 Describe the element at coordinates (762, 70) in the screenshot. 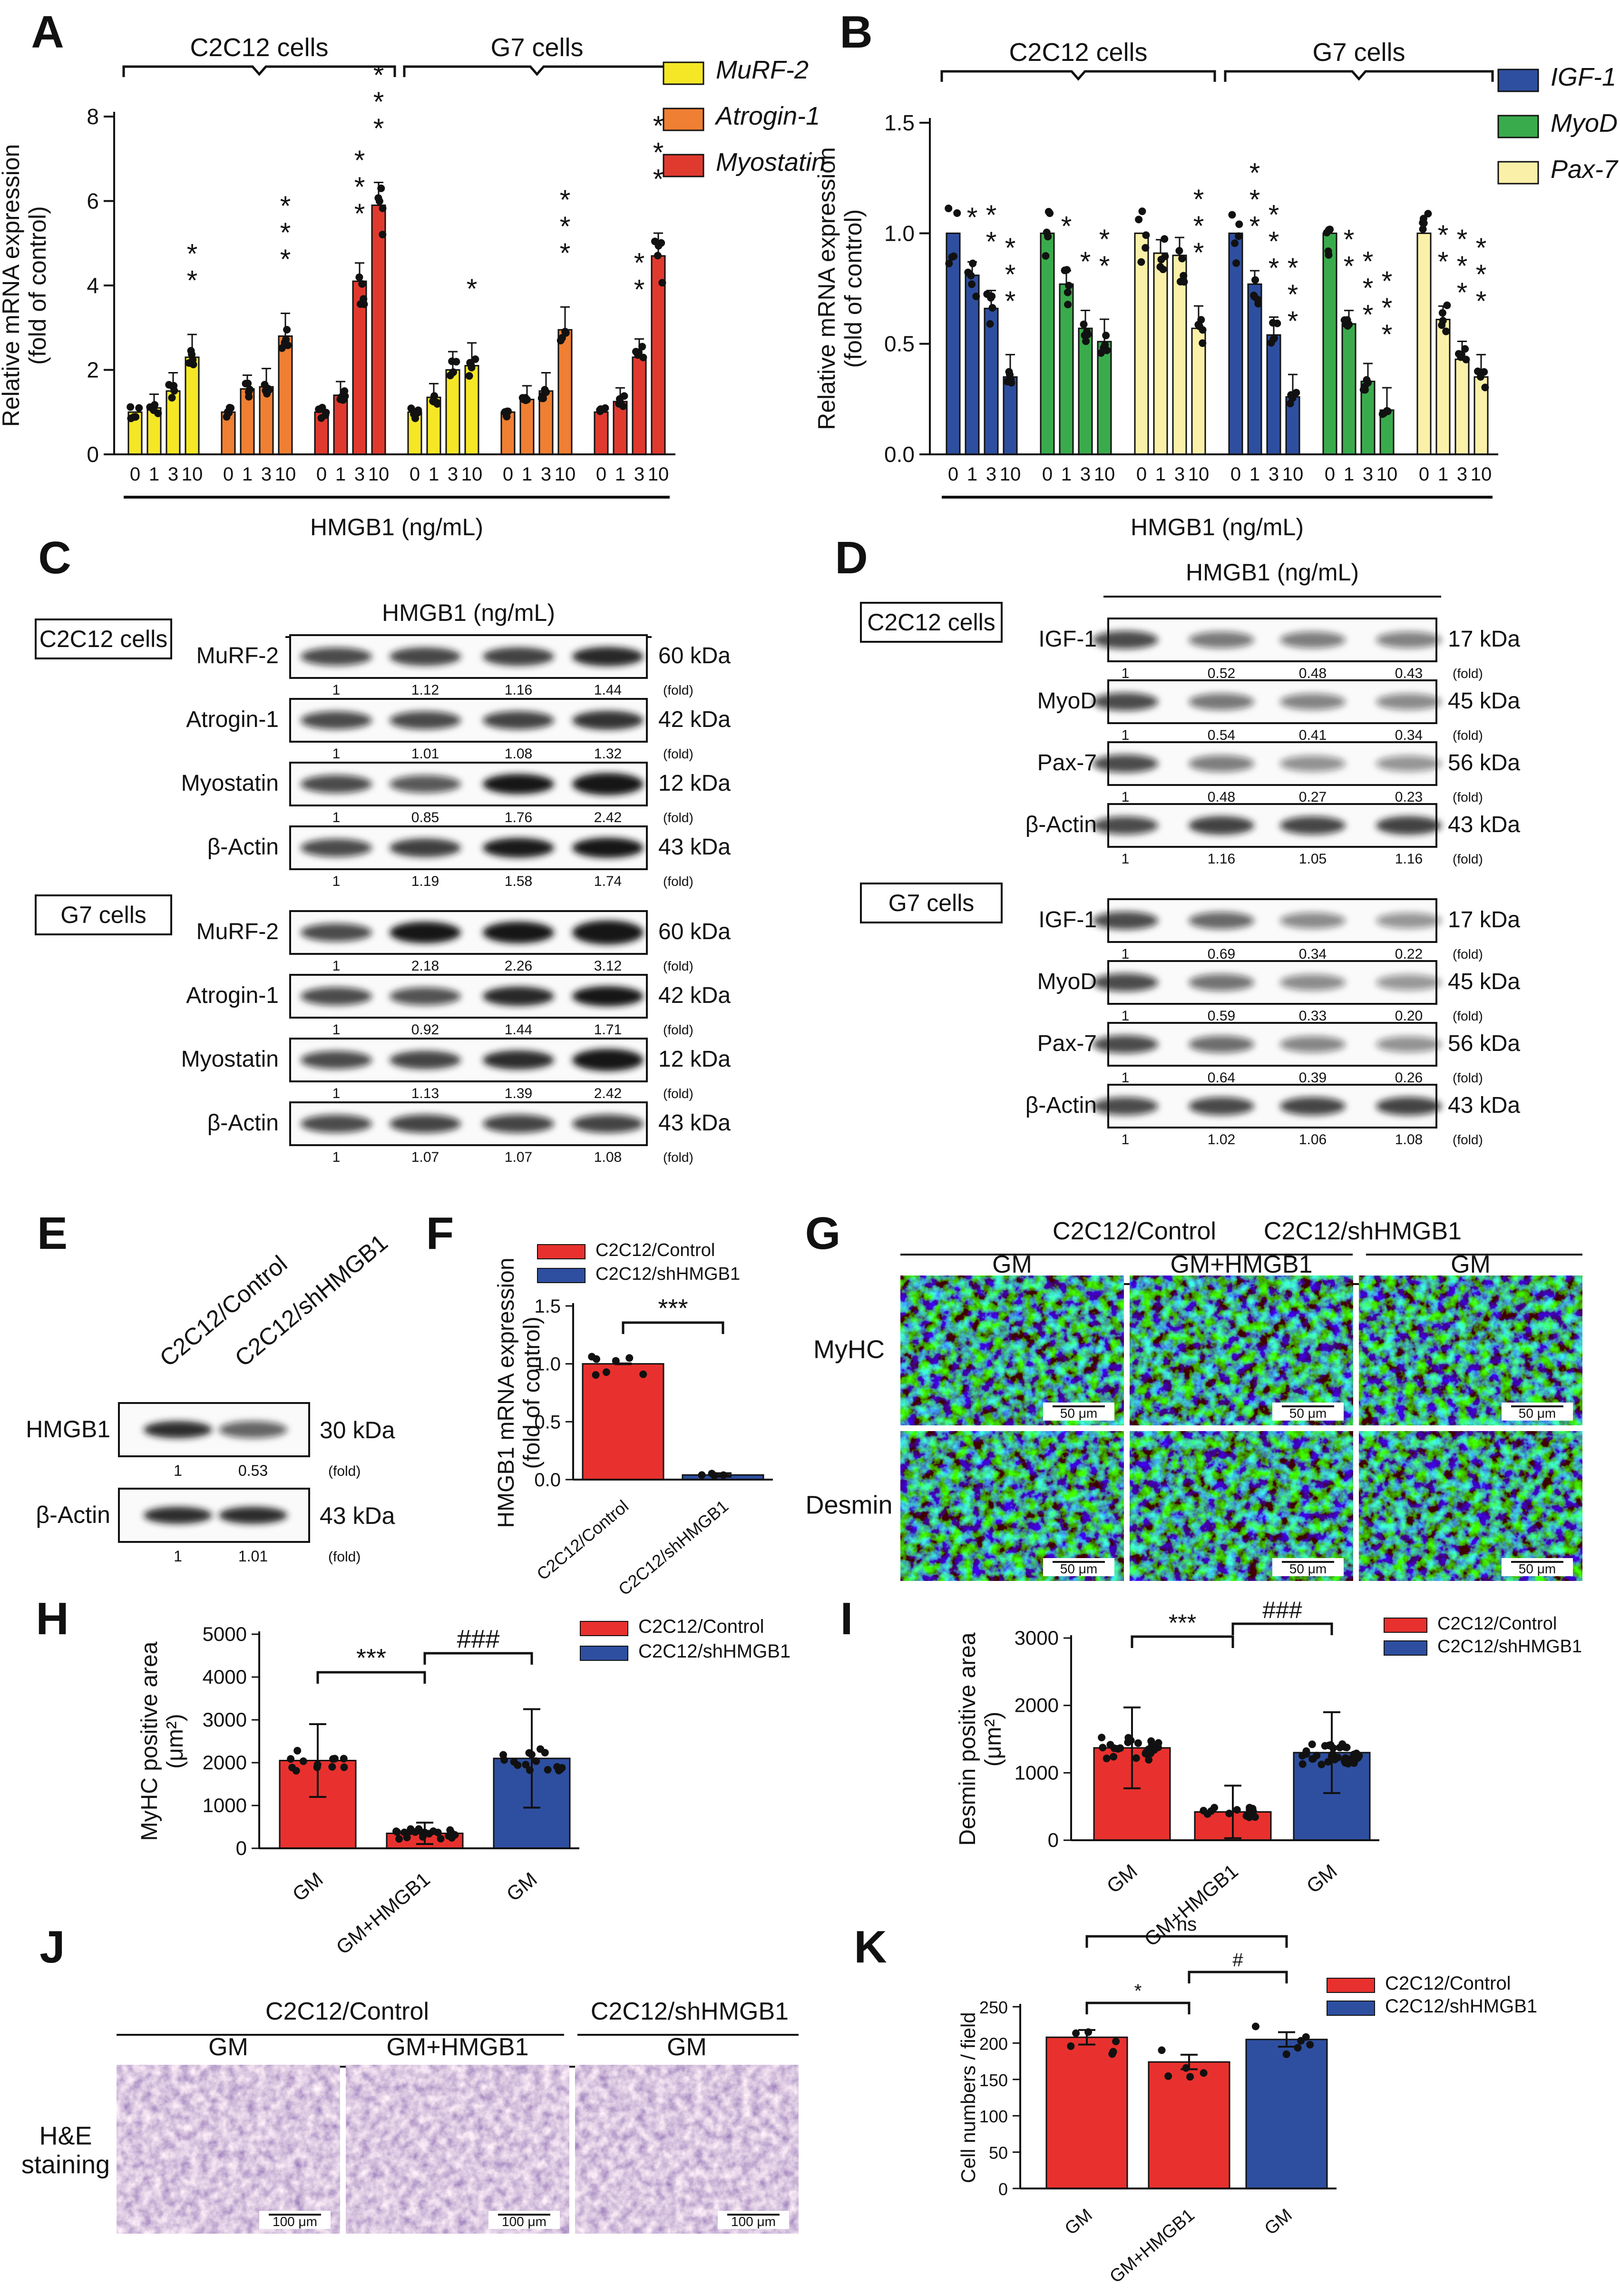

I see `legend-label: MuRF-2` at that location.